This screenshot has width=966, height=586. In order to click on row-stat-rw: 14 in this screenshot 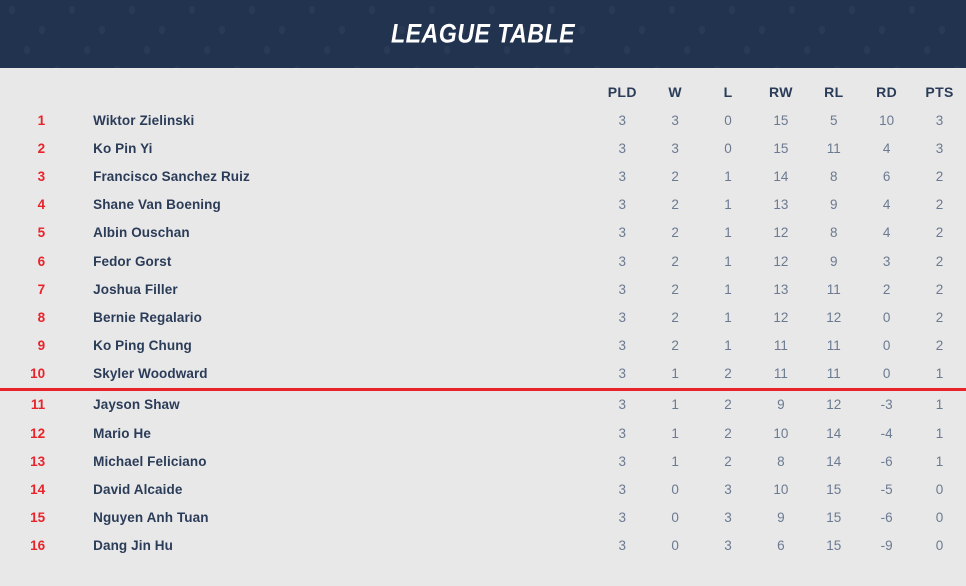, I will do `click(781, 176)`.